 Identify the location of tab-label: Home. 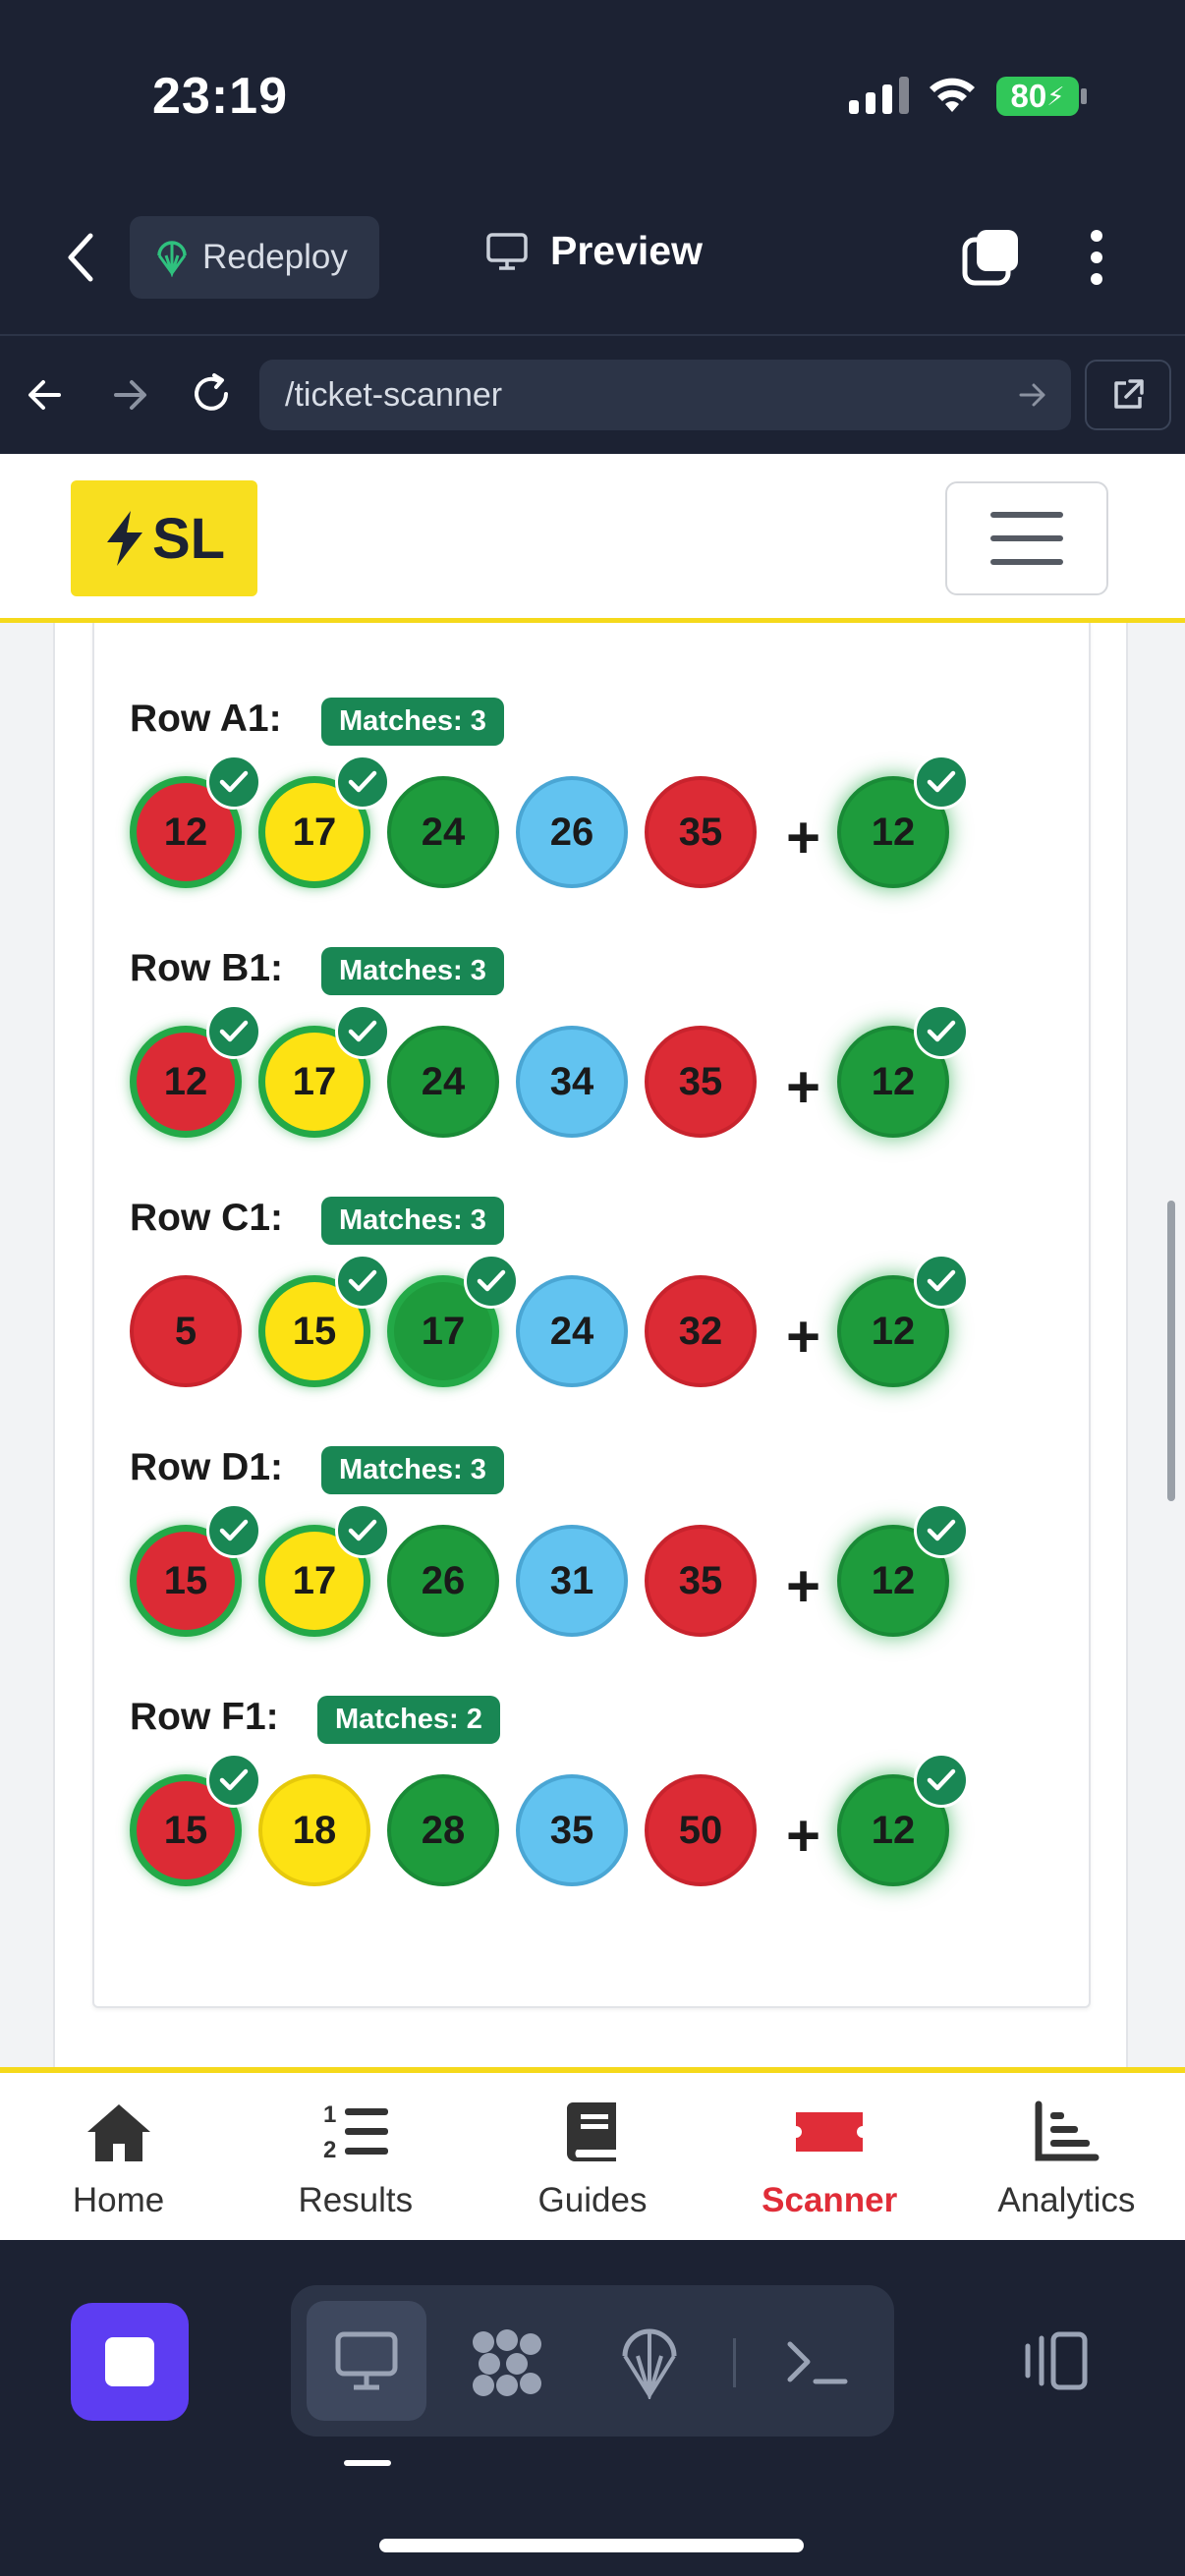
(119, 2200).